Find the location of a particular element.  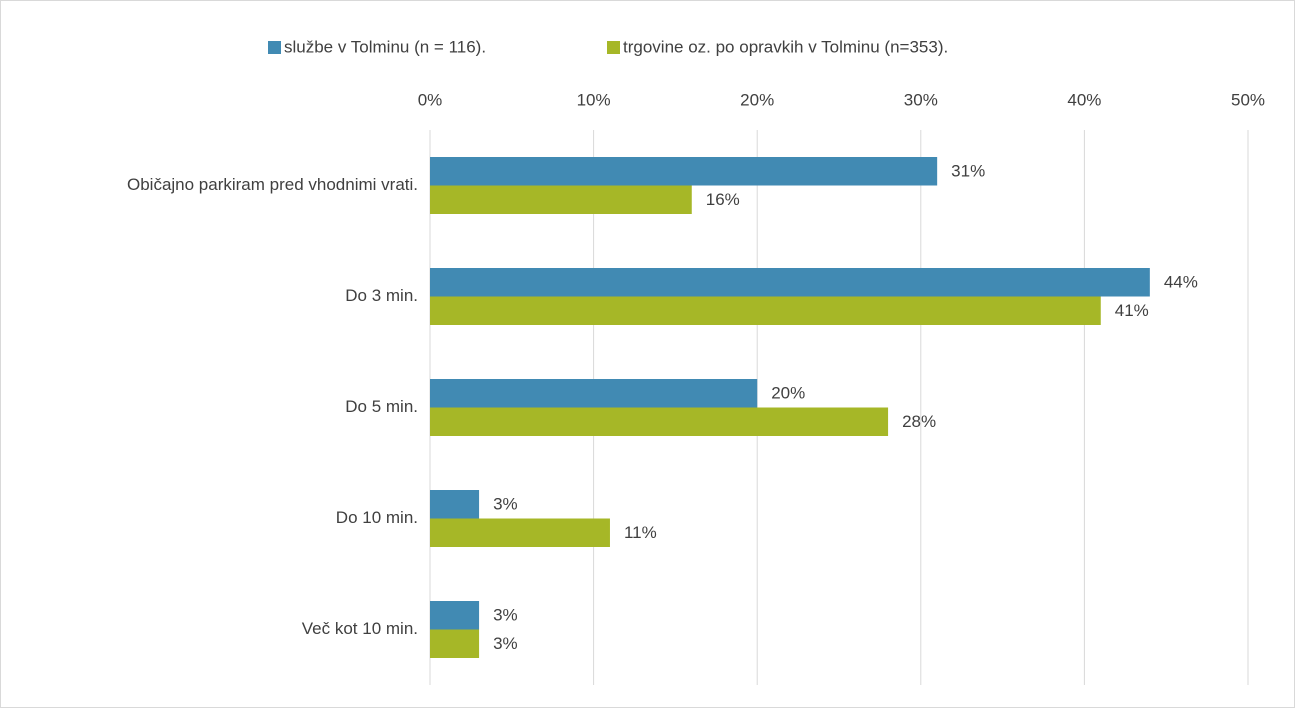

y-tick-label: Običajno parkiram pred vhodnimi vrati. is located at coordinates (272, 184).